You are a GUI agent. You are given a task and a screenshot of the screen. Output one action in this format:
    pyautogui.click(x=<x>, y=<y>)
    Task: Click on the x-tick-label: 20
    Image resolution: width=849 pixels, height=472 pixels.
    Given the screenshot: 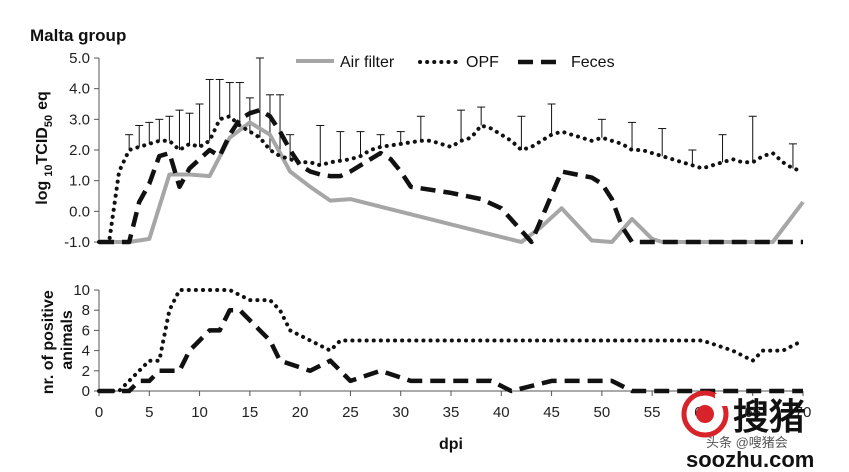 What is the action you would take?
    pyautogui.click(x=300, y=412)
    